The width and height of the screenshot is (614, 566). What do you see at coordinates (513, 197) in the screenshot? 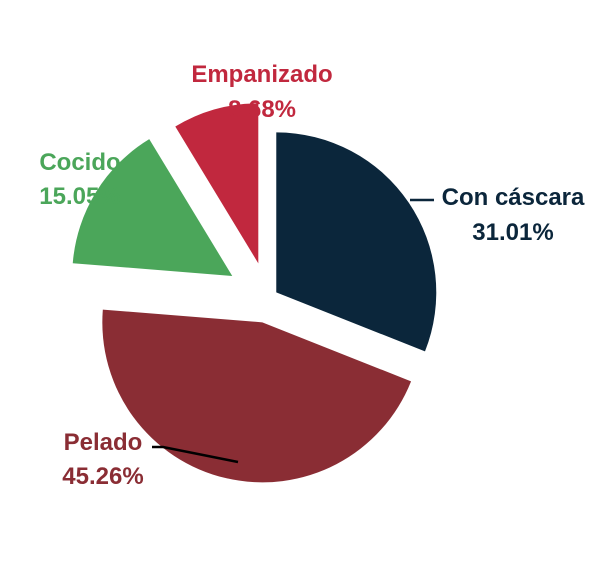
I see `slice-name-label-con-cáscara: Con cáscara` at bounding box center [513, 197].